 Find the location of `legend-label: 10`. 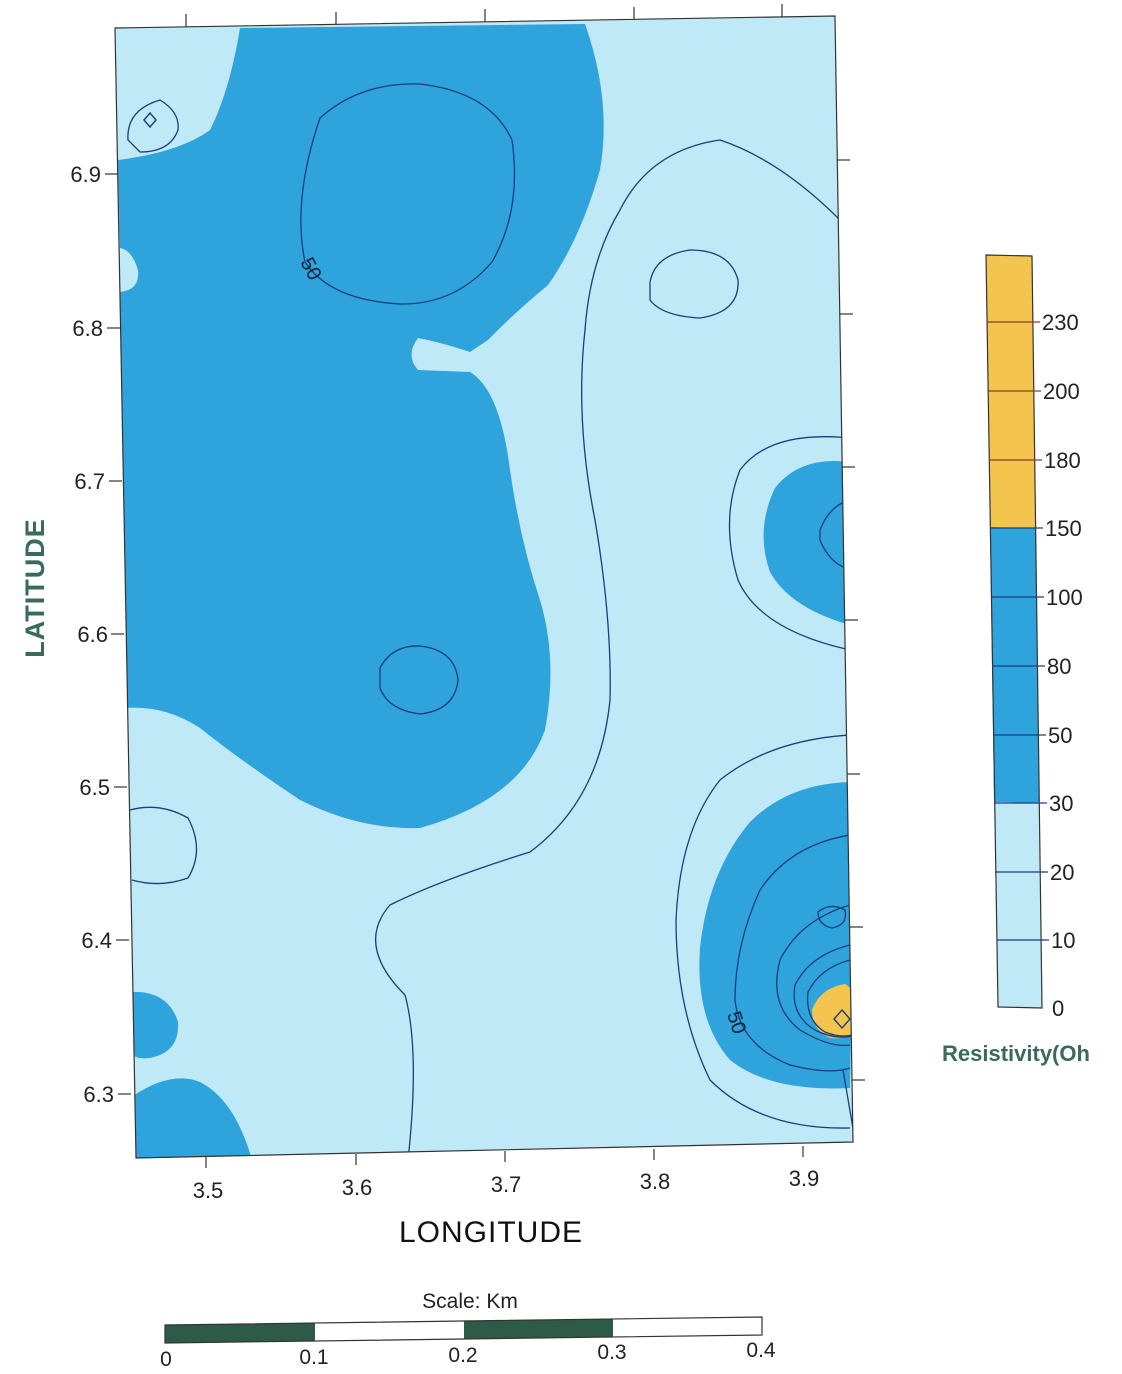

legend-label: 10 is located at coordinates (1063, 940).